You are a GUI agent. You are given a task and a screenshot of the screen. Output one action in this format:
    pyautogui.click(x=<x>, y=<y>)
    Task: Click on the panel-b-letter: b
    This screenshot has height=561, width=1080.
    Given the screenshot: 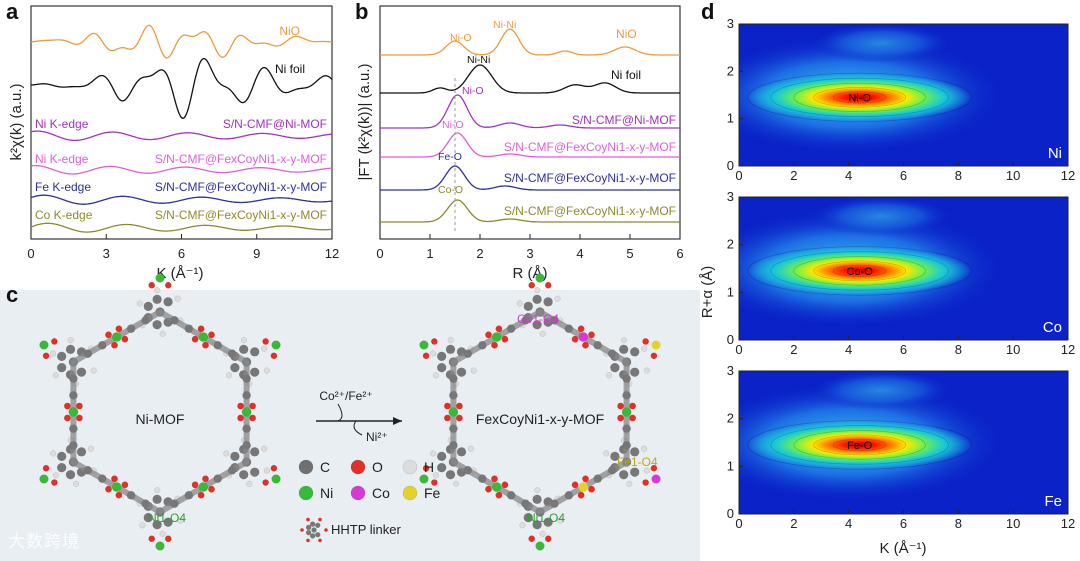 What is the action you would take?
    pyautogui.click(x=361, y=12)
    